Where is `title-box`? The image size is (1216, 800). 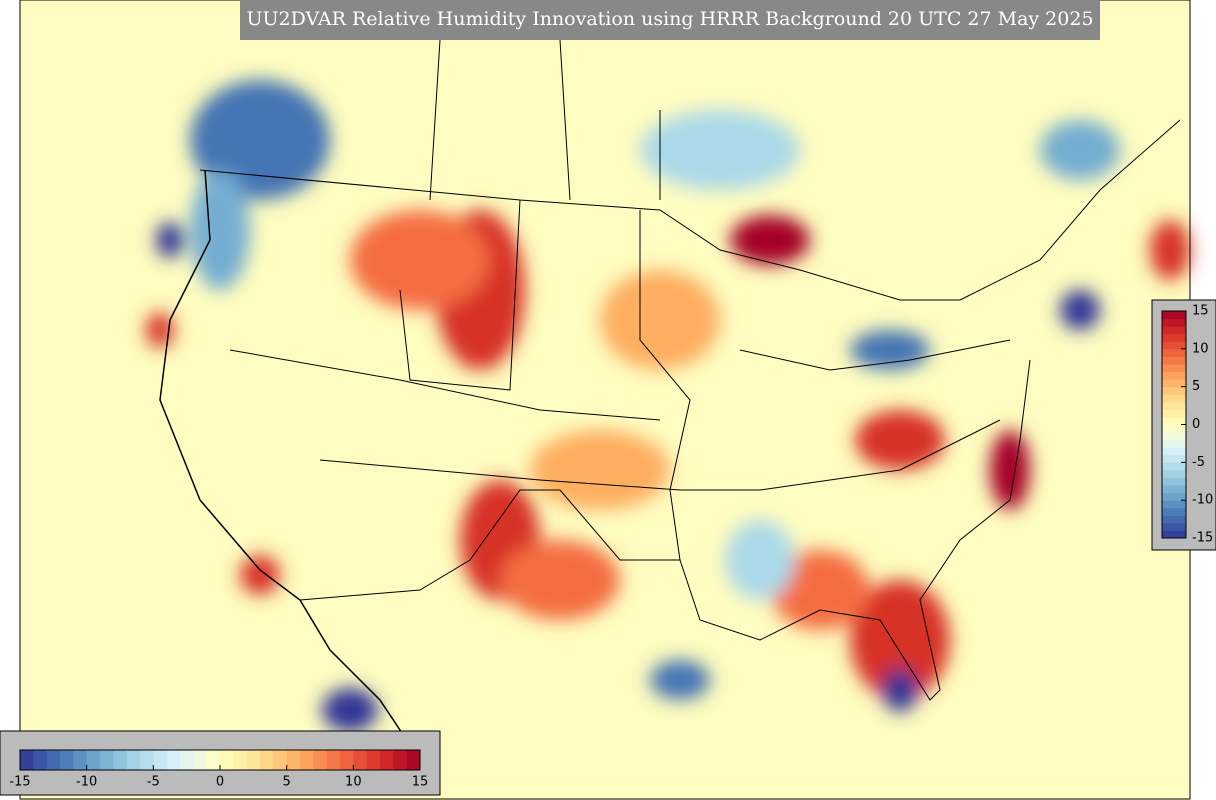
title-box is located at coordinates (670, 20).